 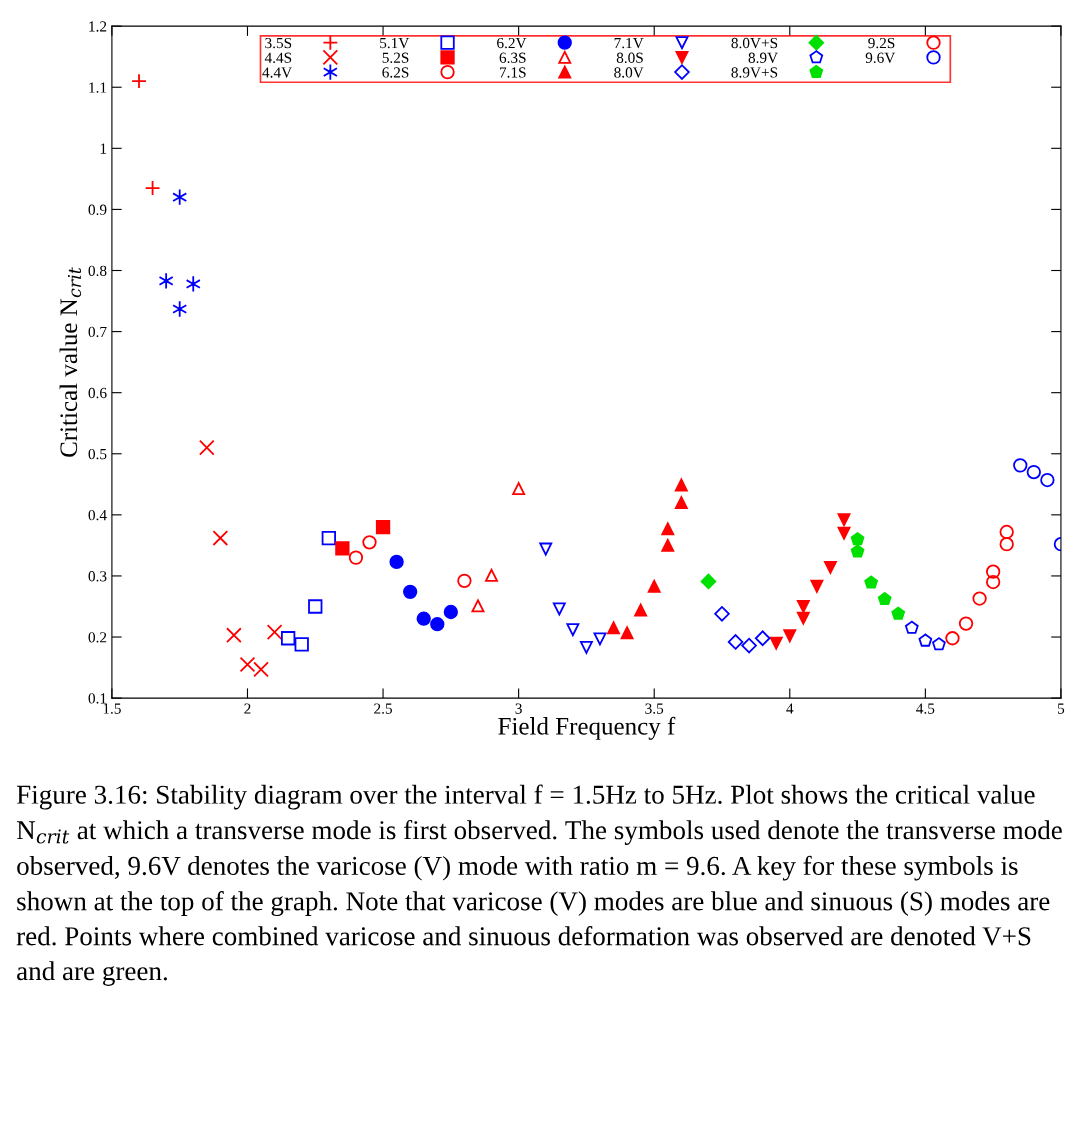 I want to click on x-tick-label: 5, so click(x=1061, y=708).